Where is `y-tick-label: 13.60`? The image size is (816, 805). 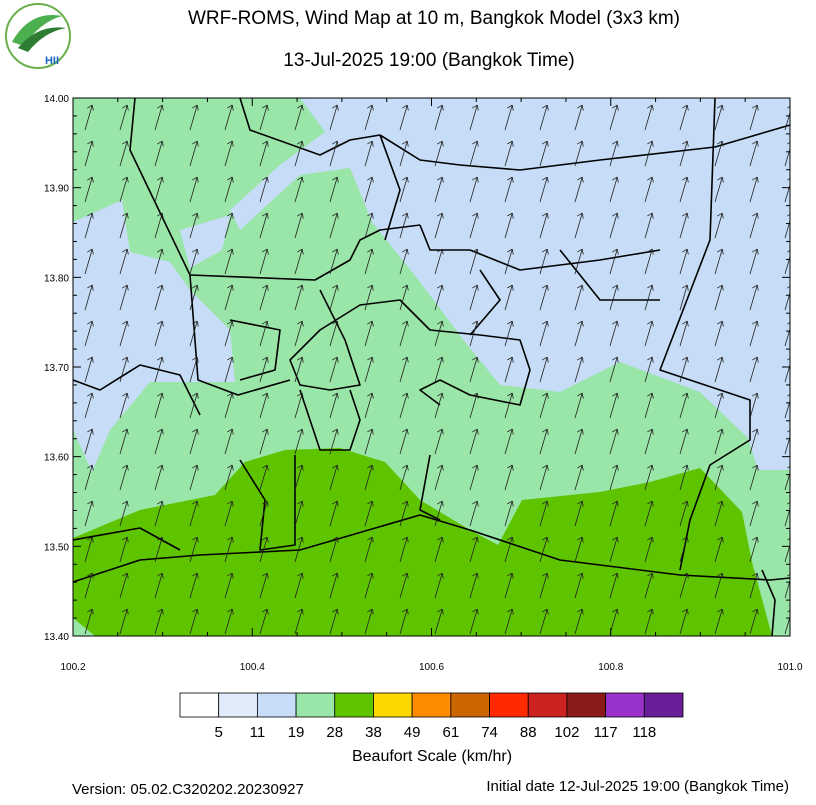 y-tick-label: 13.60 is located at coordinates (56, 458).